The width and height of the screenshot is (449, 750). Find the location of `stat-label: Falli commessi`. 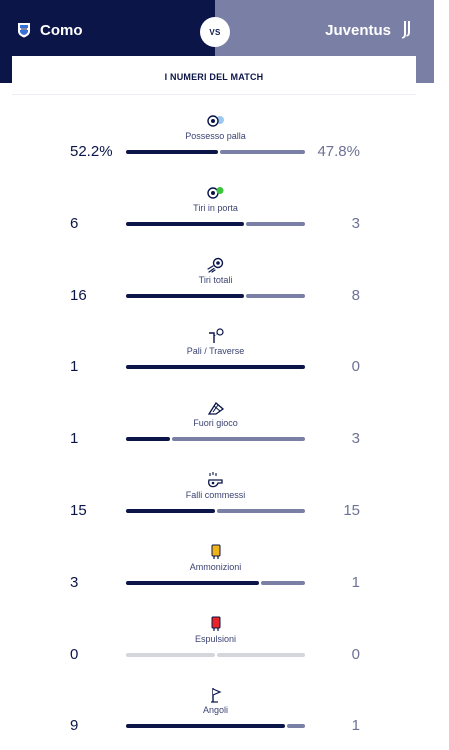

stat-label: Falli commessi is located at coordinates (215, 495).